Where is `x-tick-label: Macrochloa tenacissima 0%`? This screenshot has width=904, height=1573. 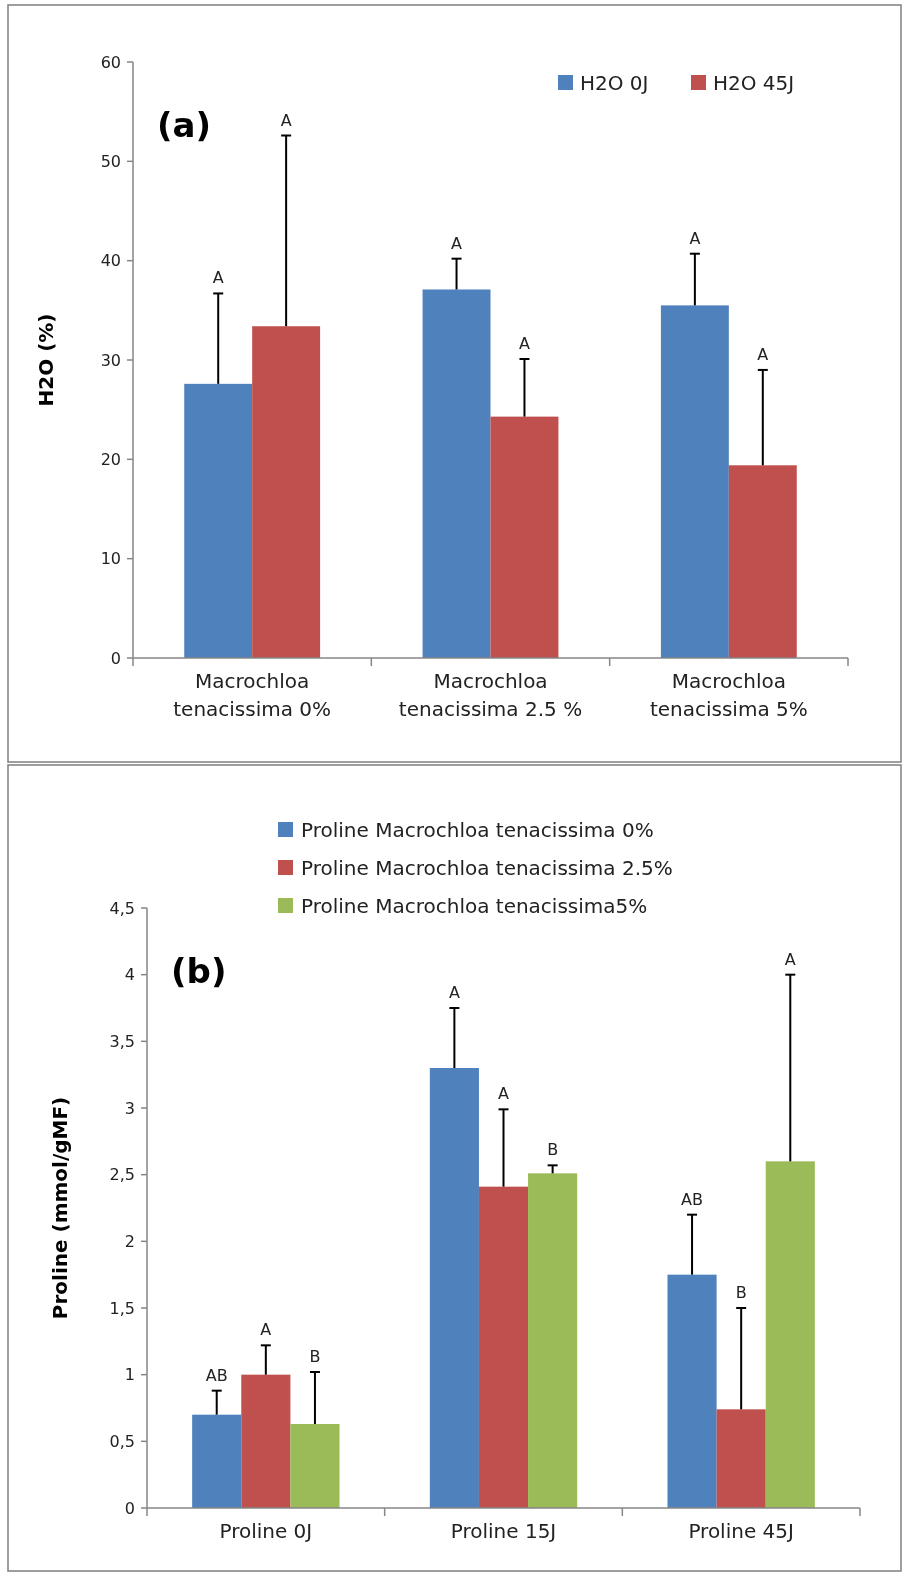 x-tick-label: Macrochloa tenacissima 0% is located at coordinates (252, 695).